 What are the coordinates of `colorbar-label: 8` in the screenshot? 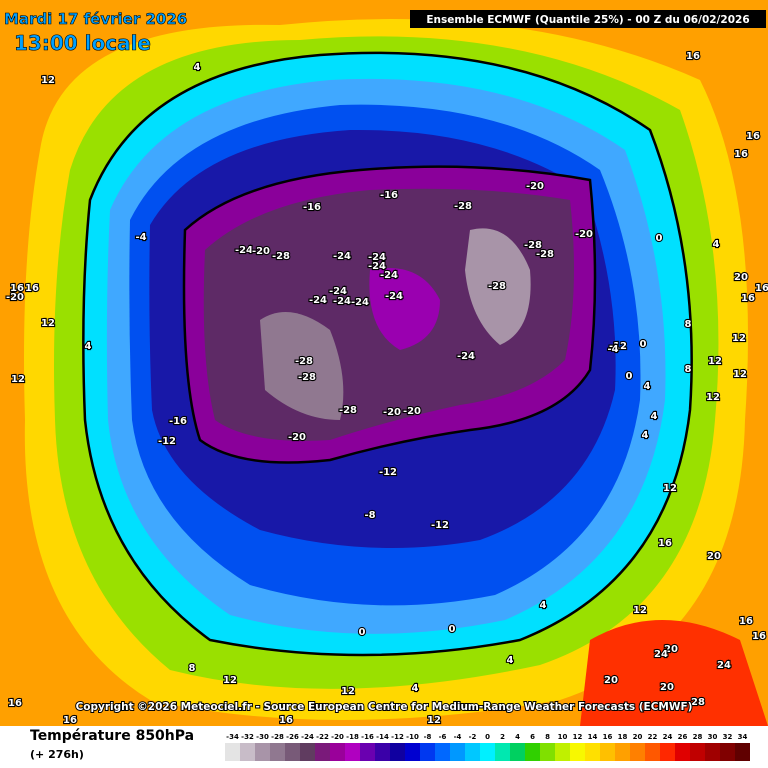 It's located at (547, 737).